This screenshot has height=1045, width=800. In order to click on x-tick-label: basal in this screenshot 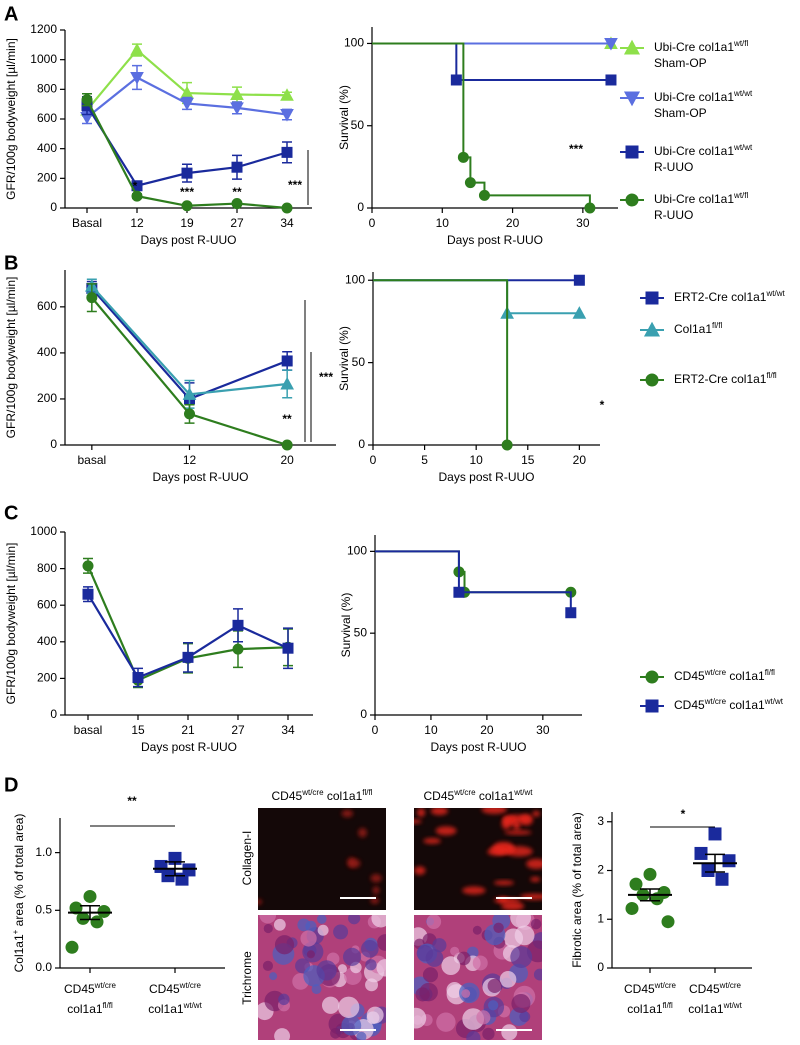, I will do `click(88, 730)`.